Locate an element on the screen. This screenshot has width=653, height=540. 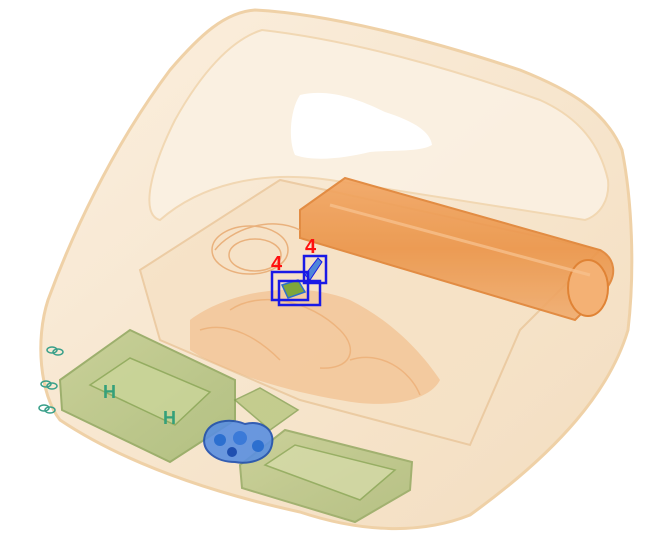
clothing-mass is located at coordinates (315, 346).